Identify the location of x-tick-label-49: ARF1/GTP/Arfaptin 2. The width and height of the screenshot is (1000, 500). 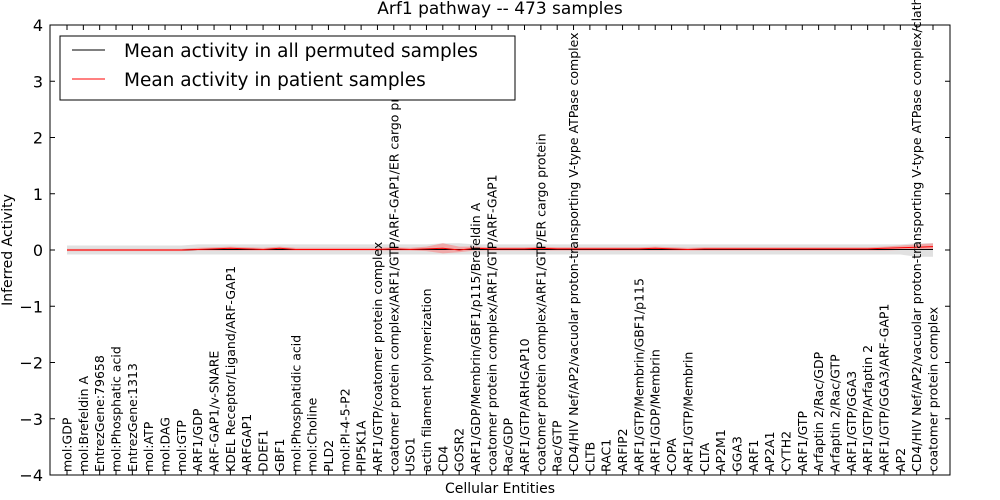
(867, 408).